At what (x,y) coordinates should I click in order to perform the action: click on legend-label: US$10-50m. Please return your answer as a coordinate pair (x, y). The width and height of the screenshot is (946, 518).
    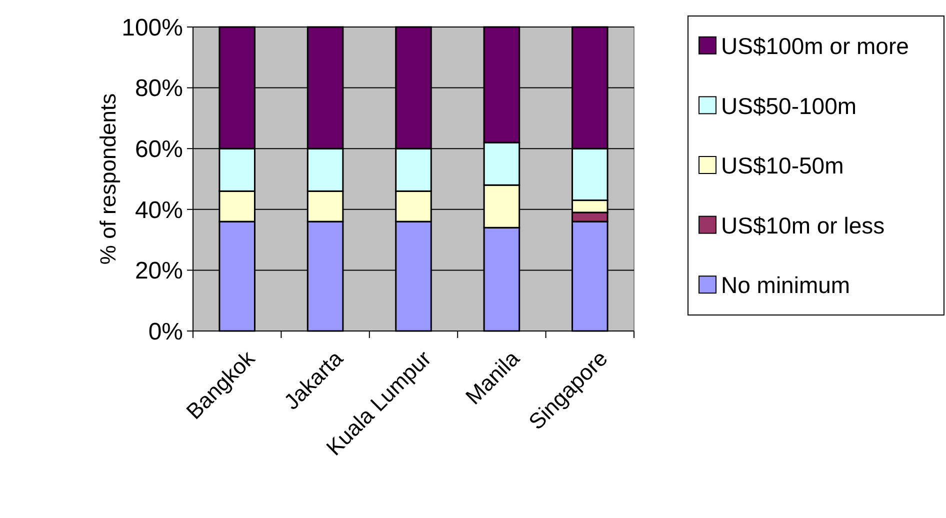
    Looking at the image, I should click on (782, 165).